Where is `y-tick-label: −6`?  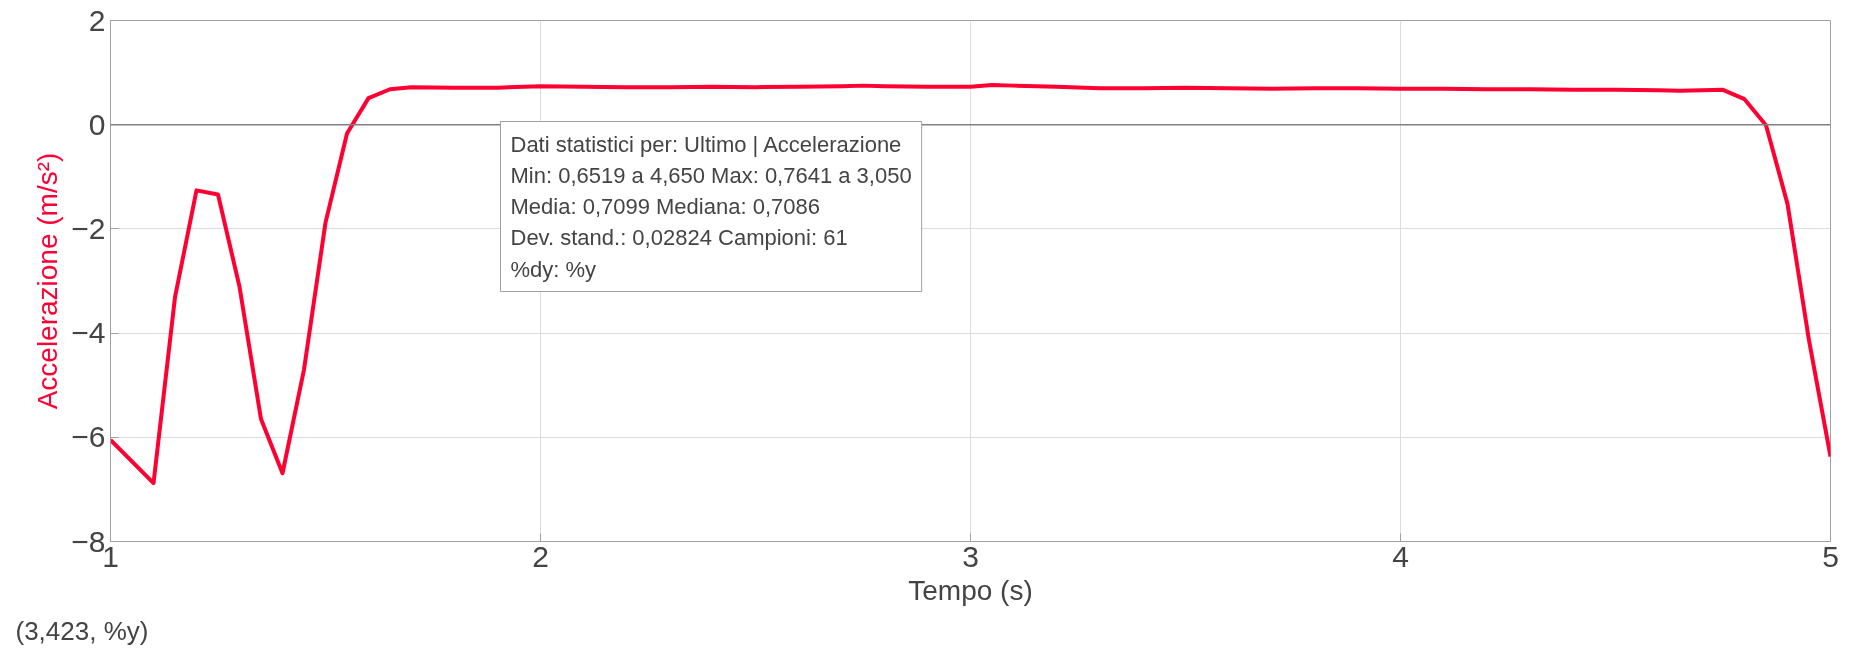
y-tick-label: −6 is located at coordinates (88, 437).